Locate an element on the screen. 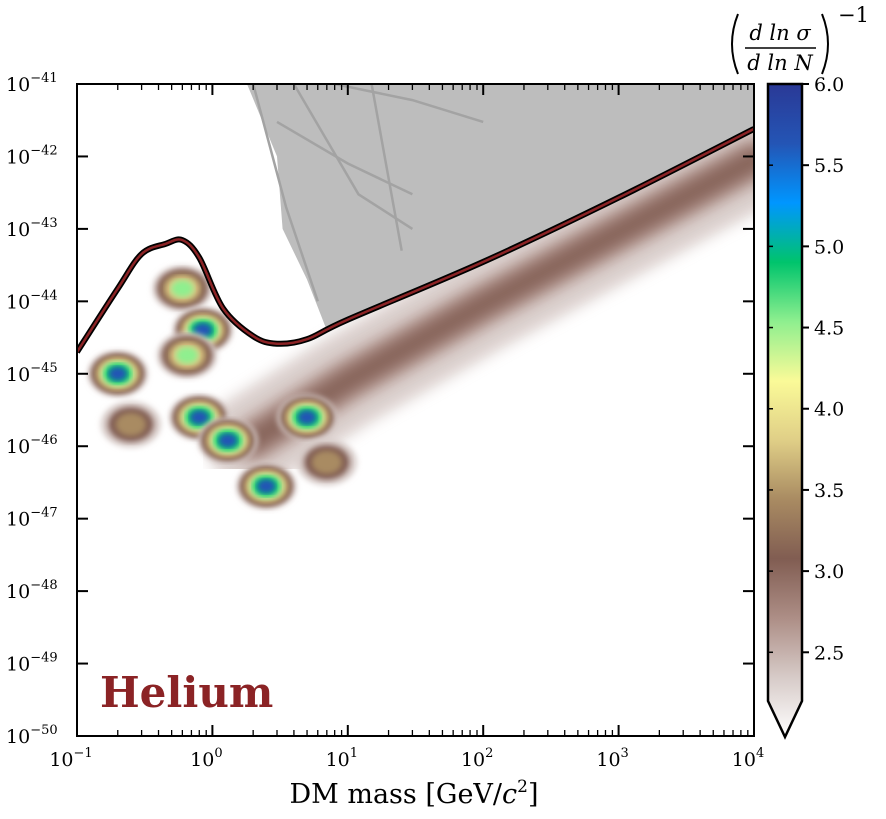 The height and width of the screenshot is (819, 886). colorbar-tick-5: 3.5 is located at coordinates (829, 491).